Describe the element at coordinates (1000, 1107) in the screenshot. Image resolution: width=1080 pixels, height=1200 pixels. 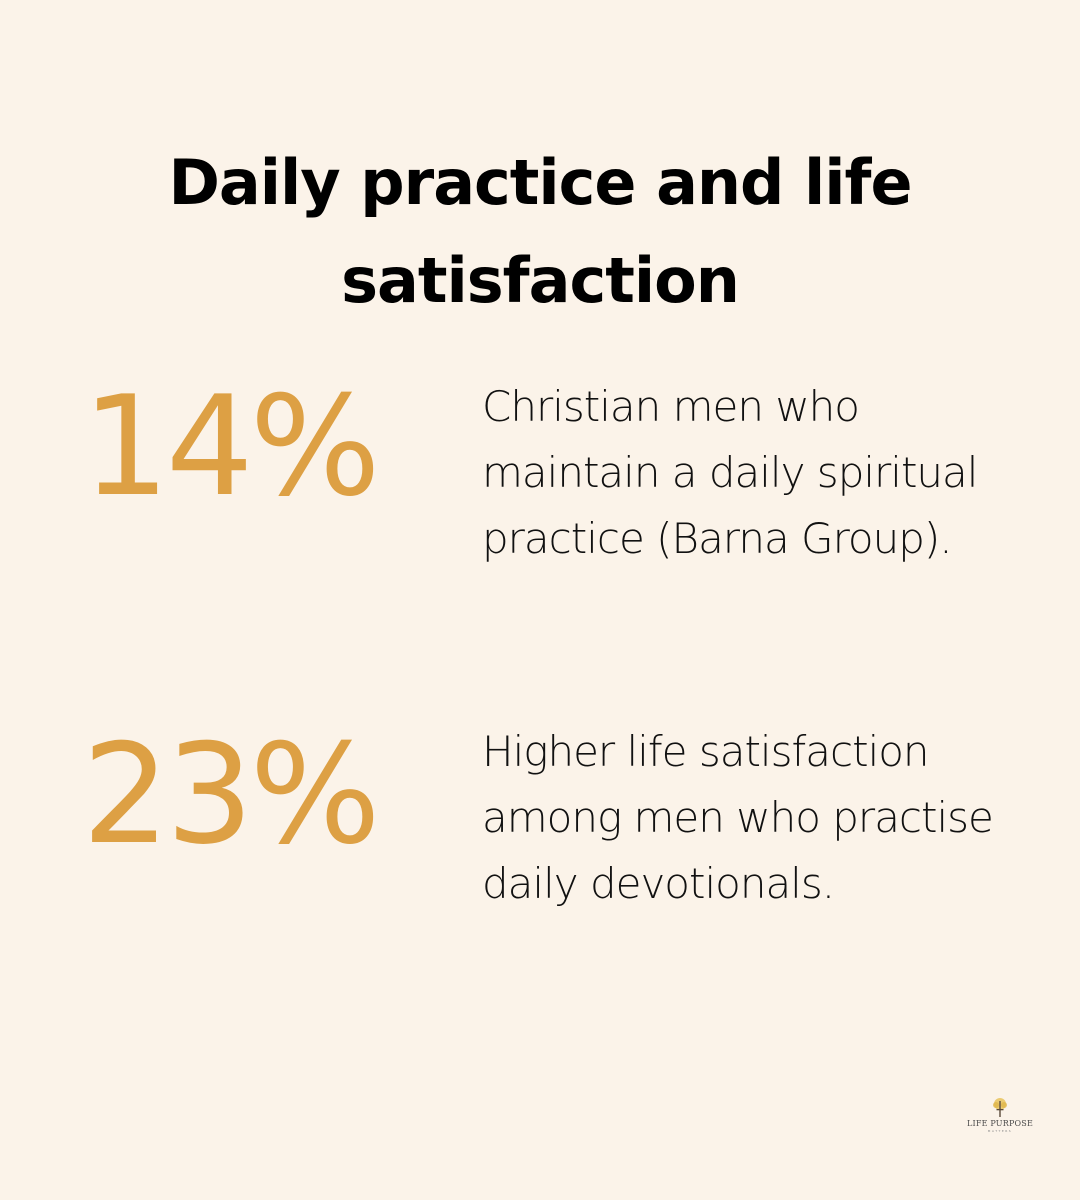
I see `tree-cross-icon` at that location.